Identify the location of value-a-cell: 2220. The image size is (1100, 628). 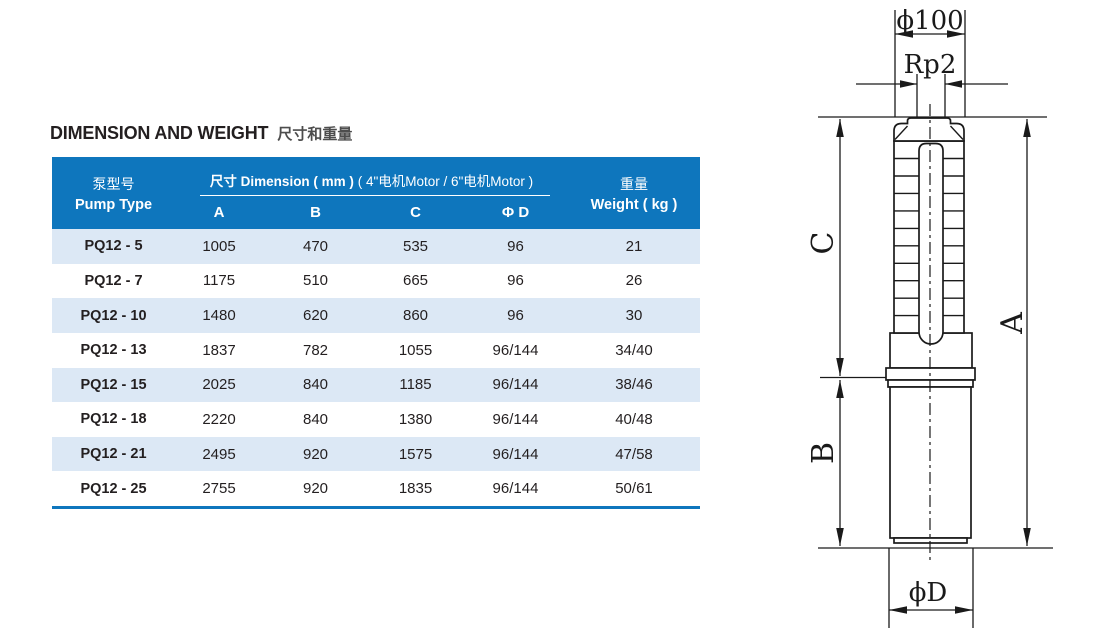
(219, 419).